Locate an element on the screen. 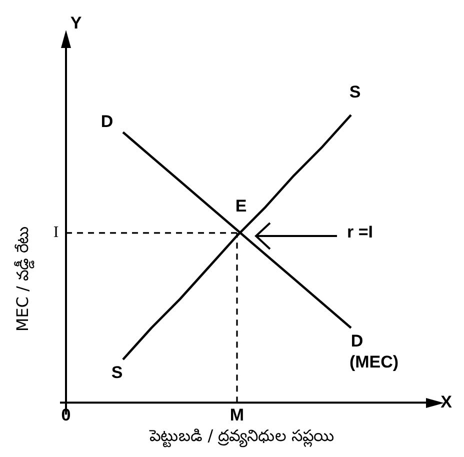 This screenshot has width=464, height=457. annotation: r =I is located at coordinates (360, 232).